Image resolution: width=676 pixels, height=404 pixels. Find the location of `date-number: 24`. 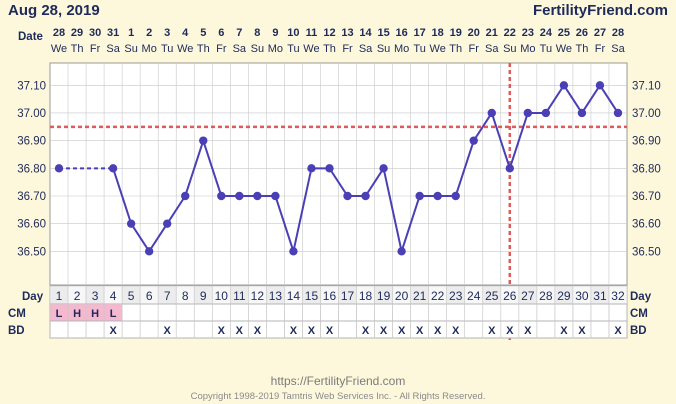

date-number: 24 is located at coordinates (546, 33).